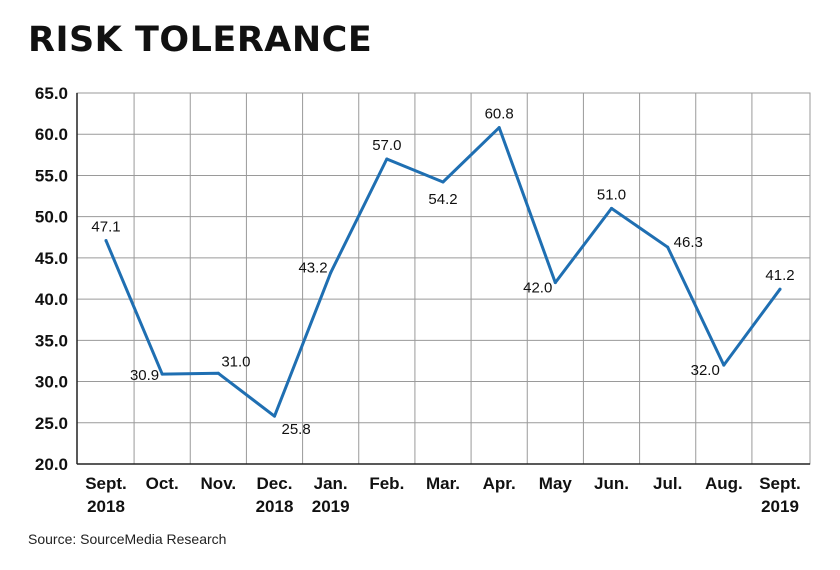  I want to click on x-tick-label: Mar., so click(443, 483).